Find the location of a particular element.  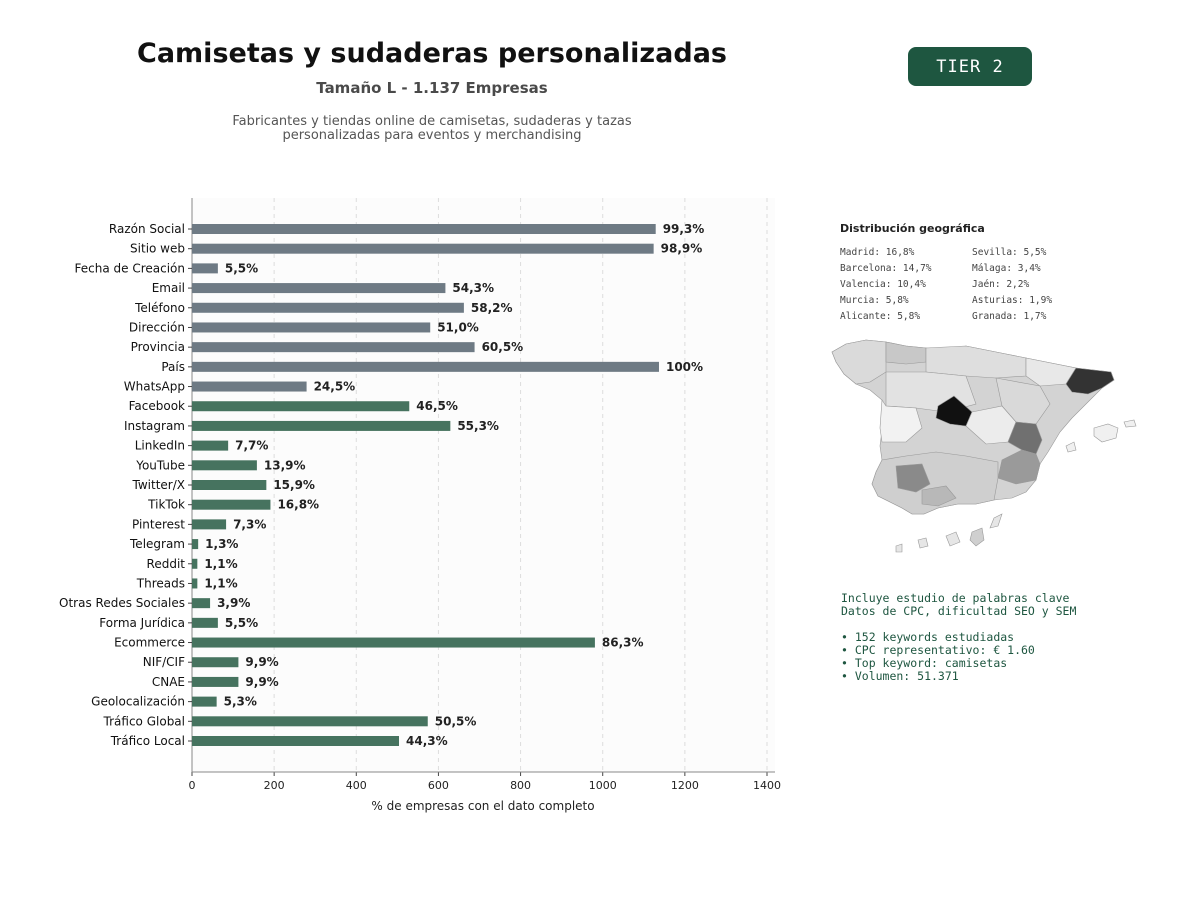

data-label: 24,5% is located at coordinates (335, 387).